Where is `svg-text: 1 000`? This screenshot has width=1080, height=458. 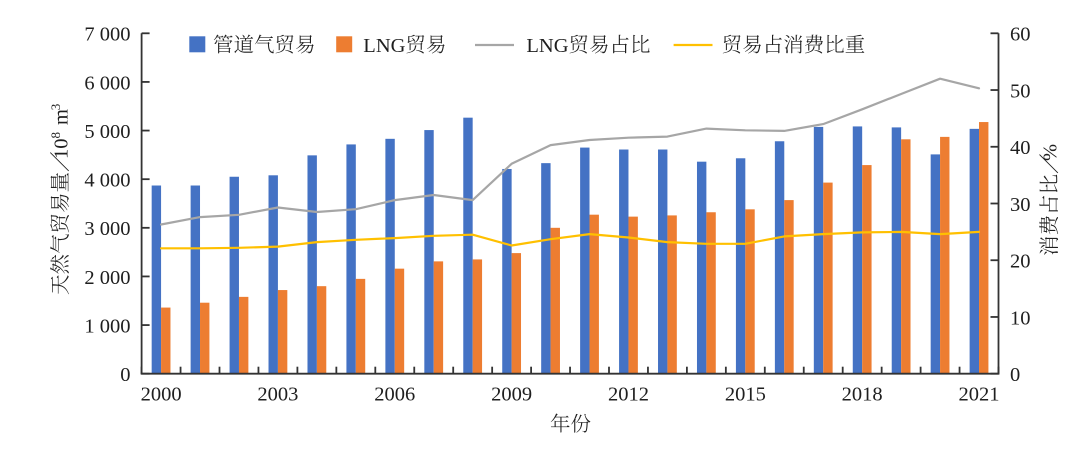 svg-text: 1 000 is located at coordinates (107, 326).